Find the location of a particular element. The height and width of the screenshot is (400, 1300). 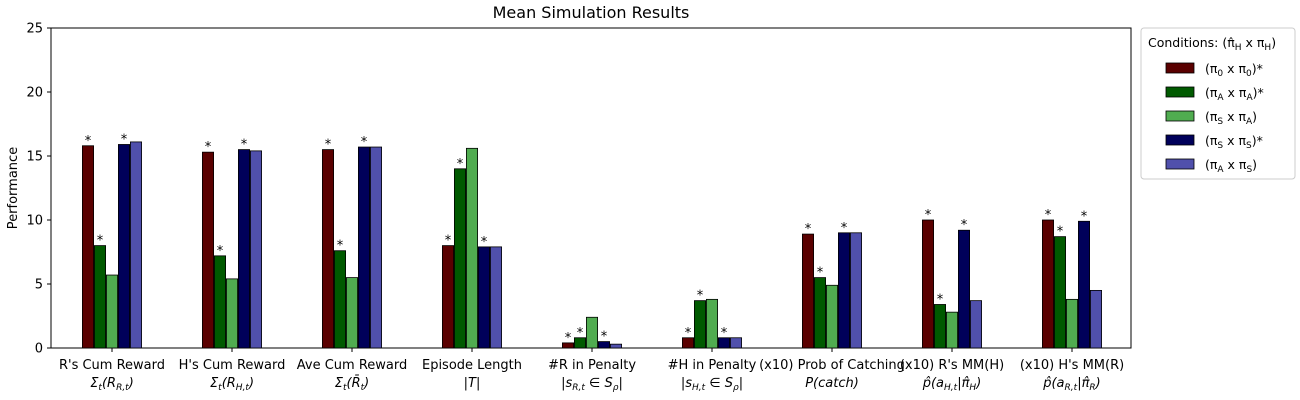

y-tick-label: 10 is located at coordinates (34, 221).